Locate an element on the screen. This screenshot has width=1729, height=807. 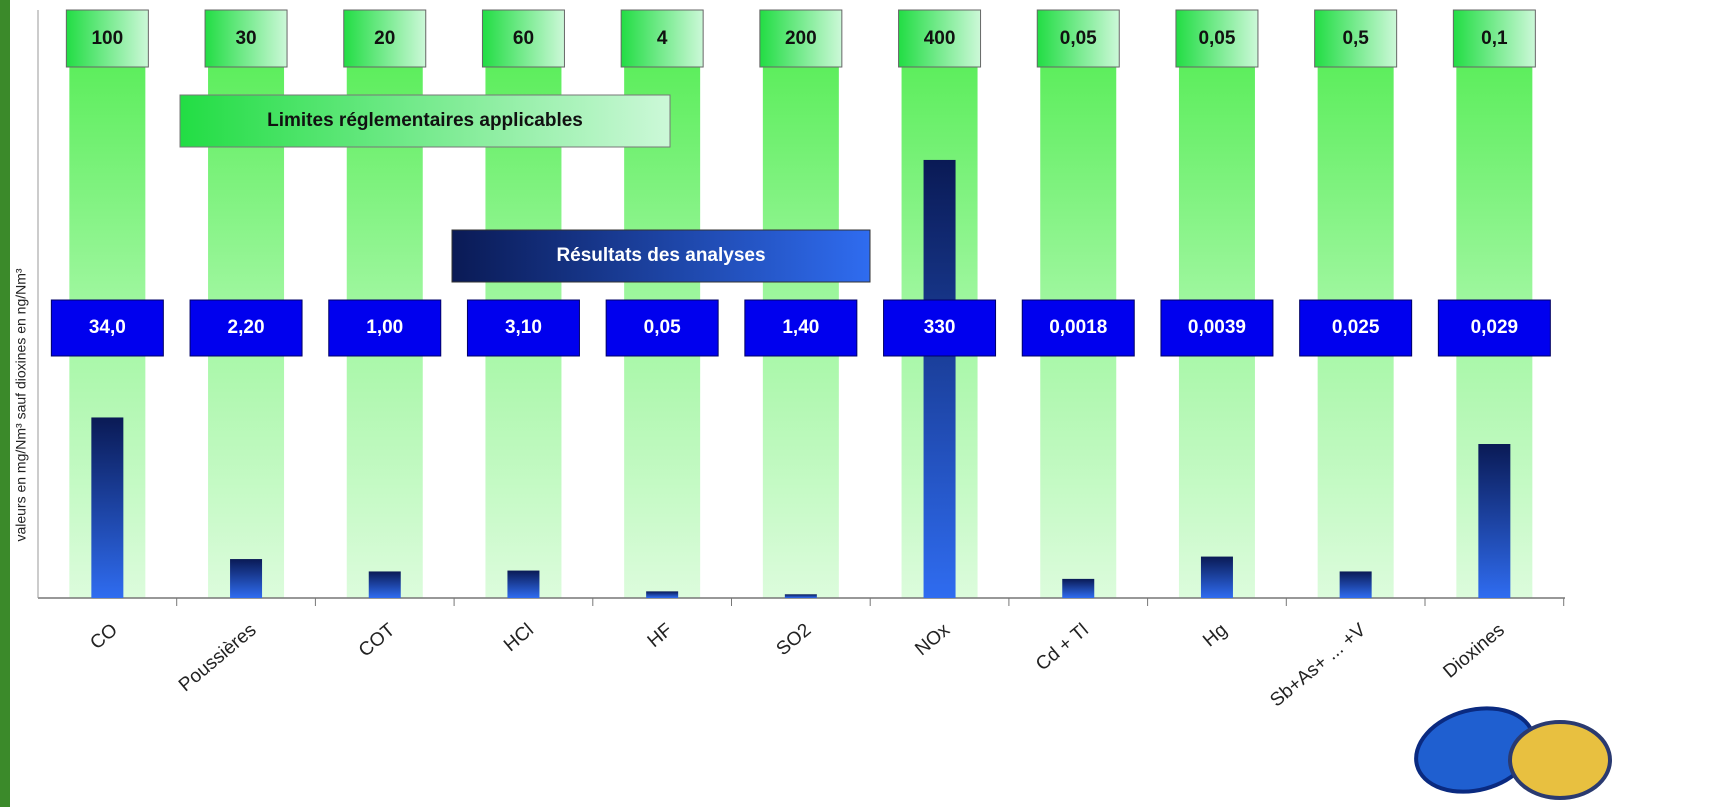
result-label: 0,0018 is located at coordinates (1078, 327).